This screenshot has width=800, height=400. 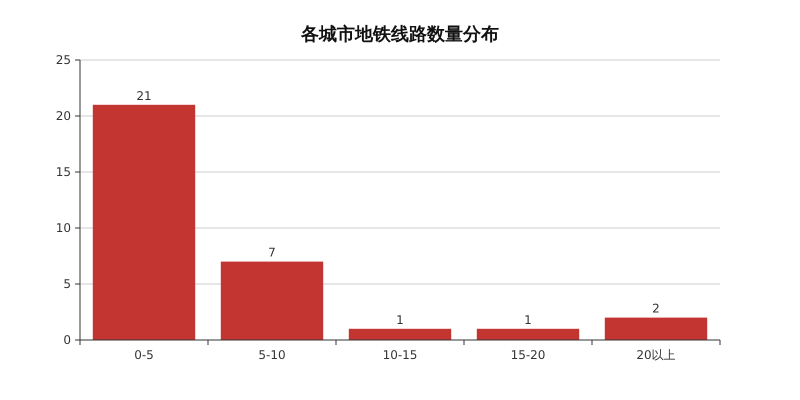 I want to click on y-tick-label: 0, so click(x=67, y=340).